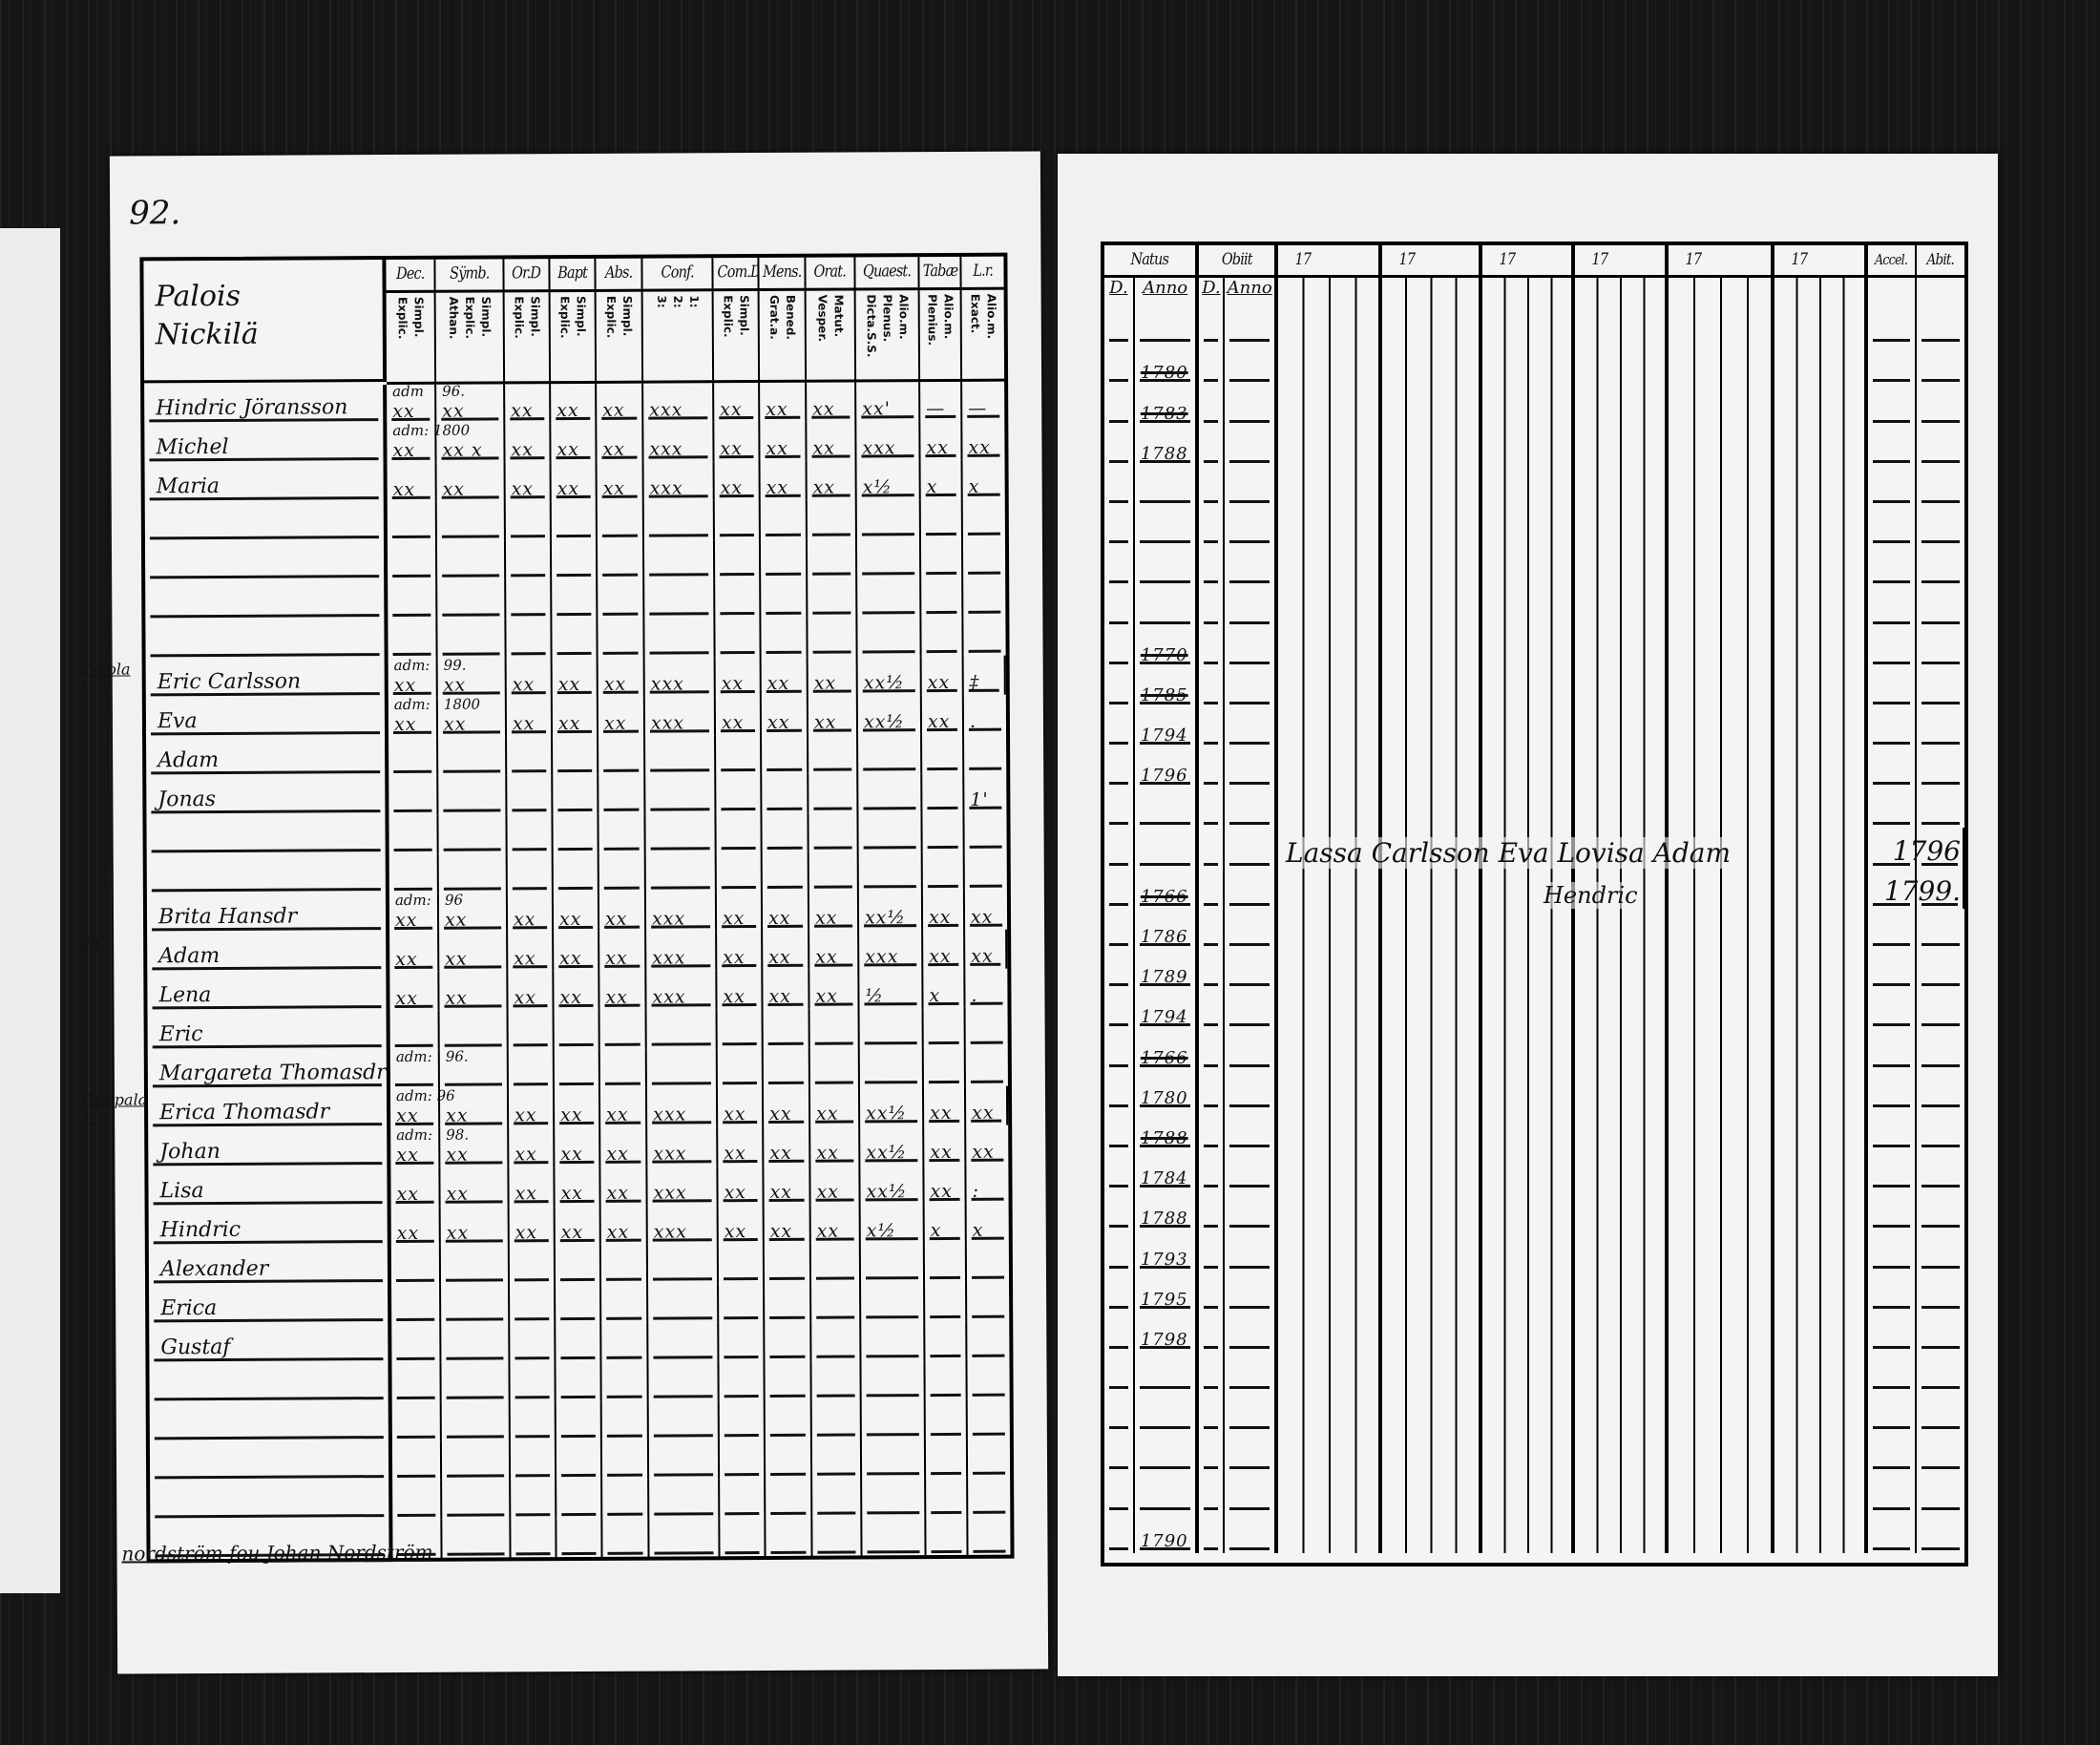  Describe the element at coordinates (1534, 1412) in the screenshot. I see `table-row` at that location.